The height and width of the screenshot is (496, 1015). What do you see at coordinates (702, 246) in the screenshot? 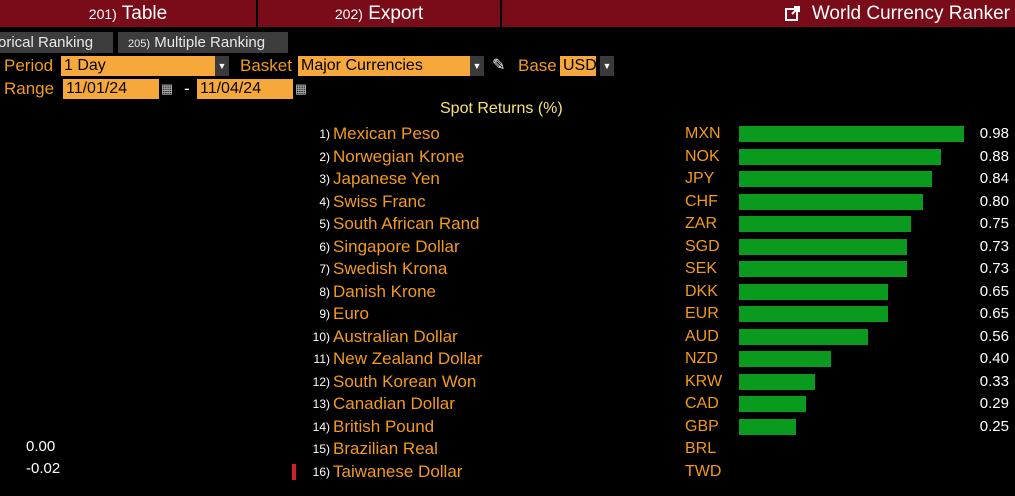
I see `currency-code: SGD` at bounding box center [702, 246].